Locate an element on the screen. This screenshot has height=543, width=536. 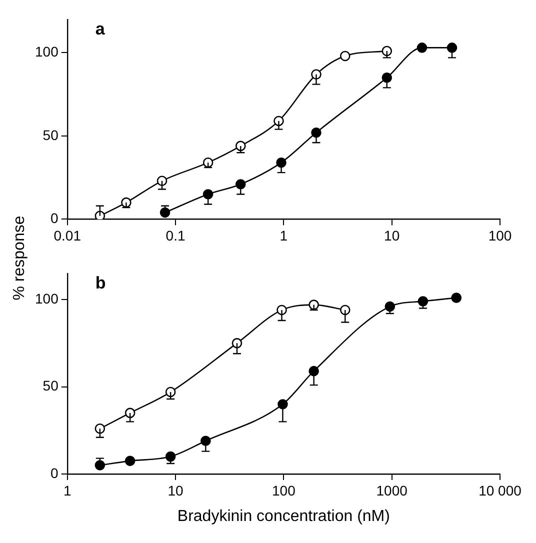
x-tick-label: 10 000 is located at coordinates (500, 490).